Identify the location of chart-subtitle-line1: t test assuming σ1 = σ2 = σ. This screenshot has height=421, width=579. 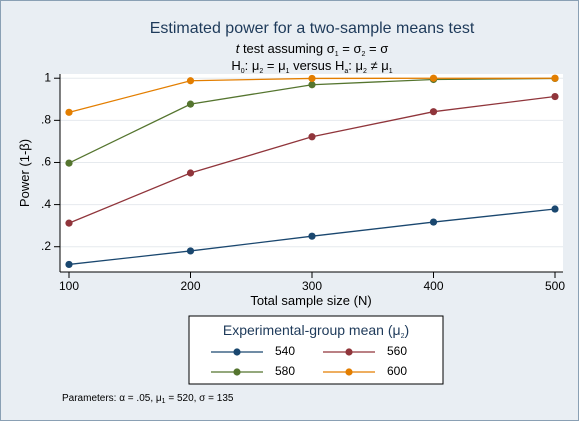
(312, 49).